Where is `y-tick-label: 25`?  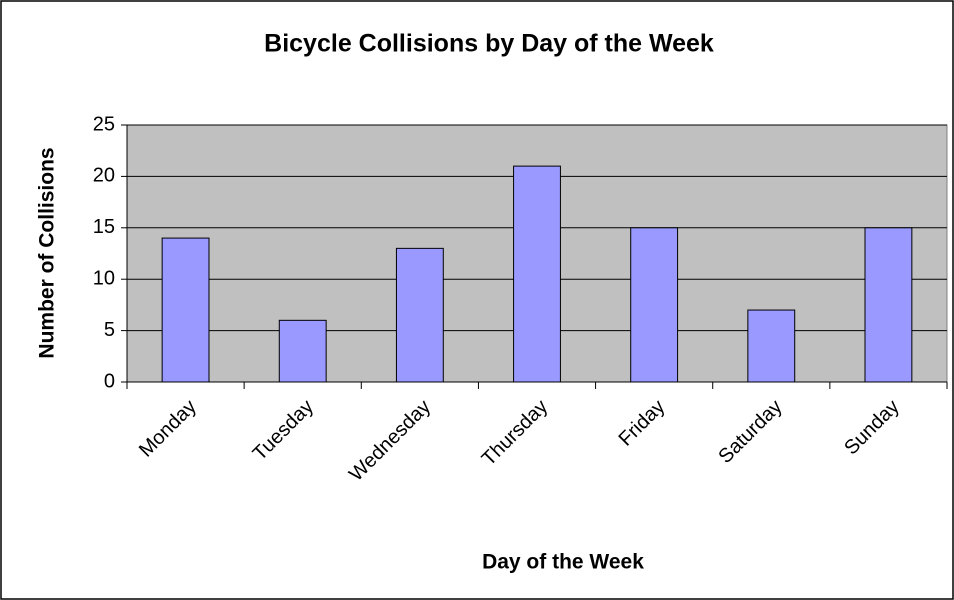 y-tick-label: 25 is located at coordinates (104, 124).